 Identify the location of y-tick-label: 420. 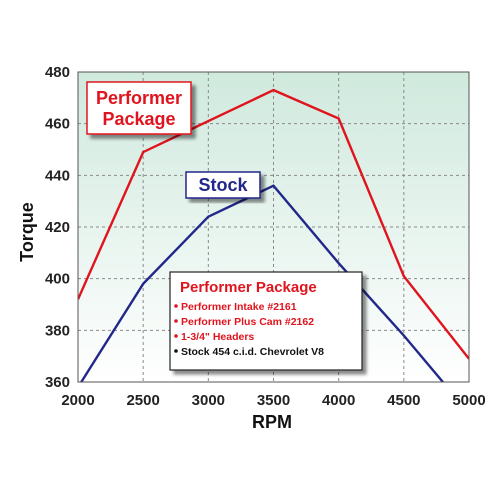
(57, 227).